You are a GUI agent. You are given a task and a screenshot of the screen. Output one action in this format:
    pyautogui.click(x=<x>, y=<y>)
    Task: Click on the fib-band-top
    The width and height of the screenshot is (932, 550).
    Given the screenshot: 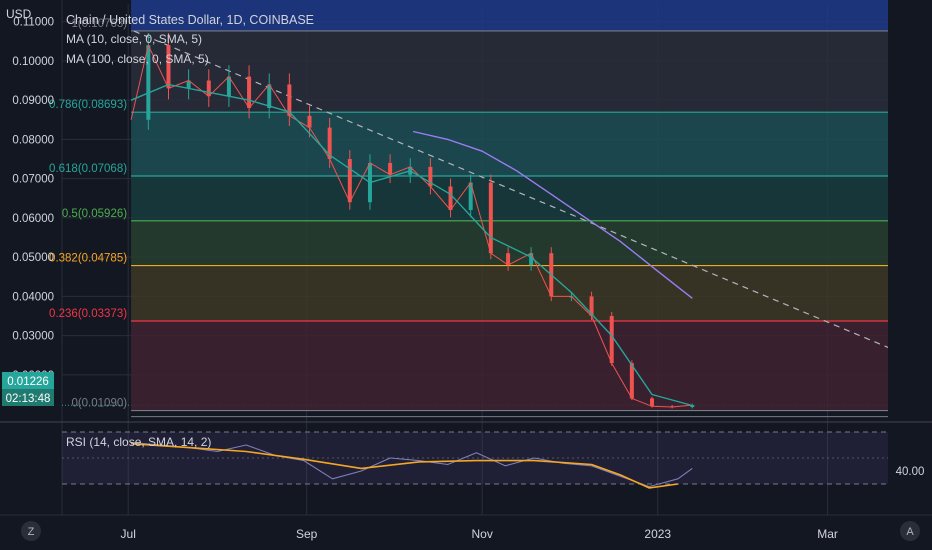 What is the action you would take?
    pyautogui.click(x=509, y=15)
    